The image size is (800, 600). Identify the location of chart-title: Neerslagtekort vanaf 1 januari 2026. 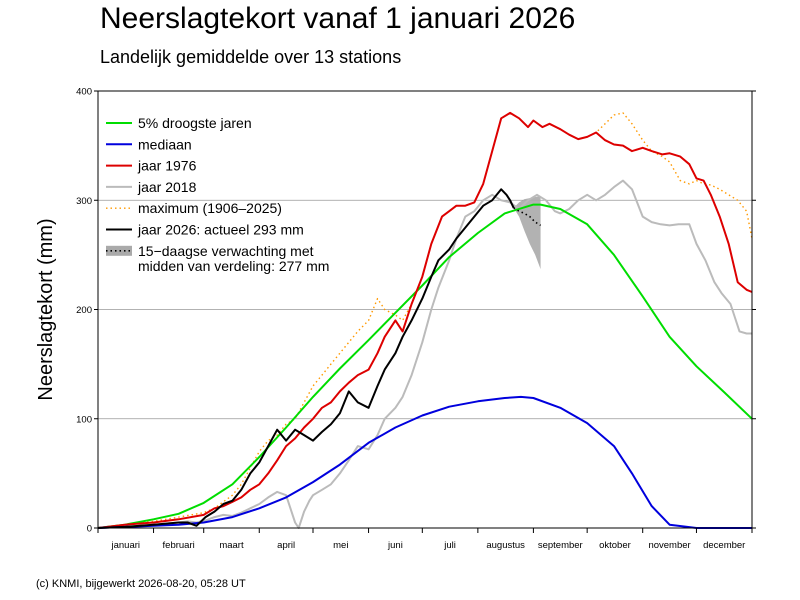
(338, 18).